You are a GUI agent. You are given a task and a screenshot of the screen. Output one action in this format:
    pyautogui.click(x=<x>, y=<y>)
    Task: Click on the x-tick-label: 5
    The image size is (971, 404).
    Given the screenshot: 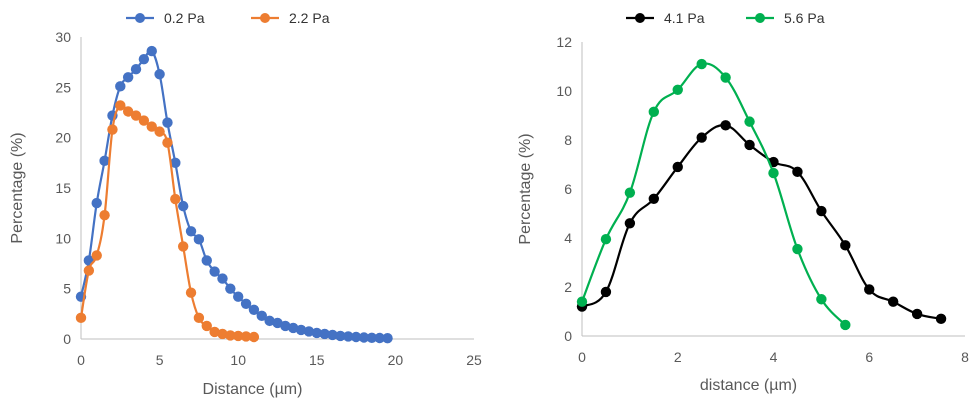 What is the action you would take?
    pyautogui.click(x=160, y=360)
    